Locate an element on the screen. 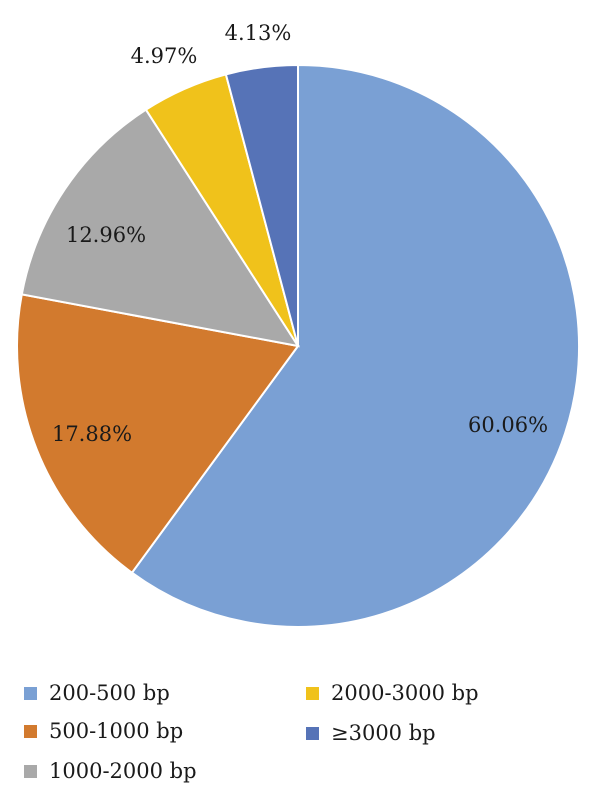 This screenshot has height=808, width=600. legend-item-1000-2000: 1000-2000 bp is located at coordinates (110, 771).